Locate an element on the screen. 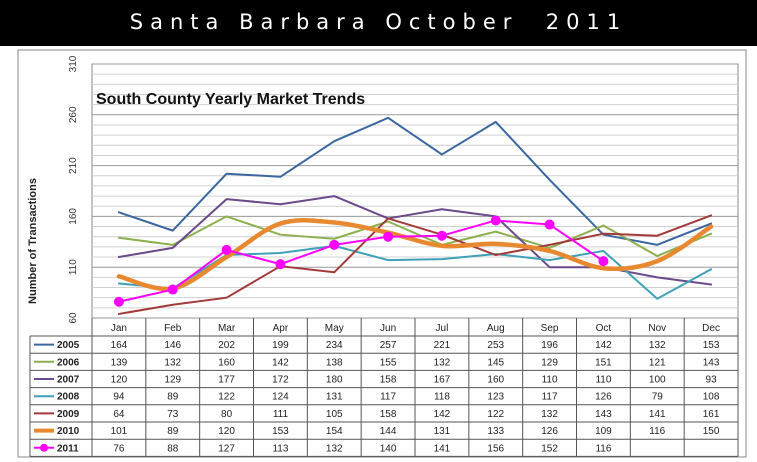 The height and width of the screenshot is (462, 757). y-tick-label: 160 is located at coordinates (73, 216).